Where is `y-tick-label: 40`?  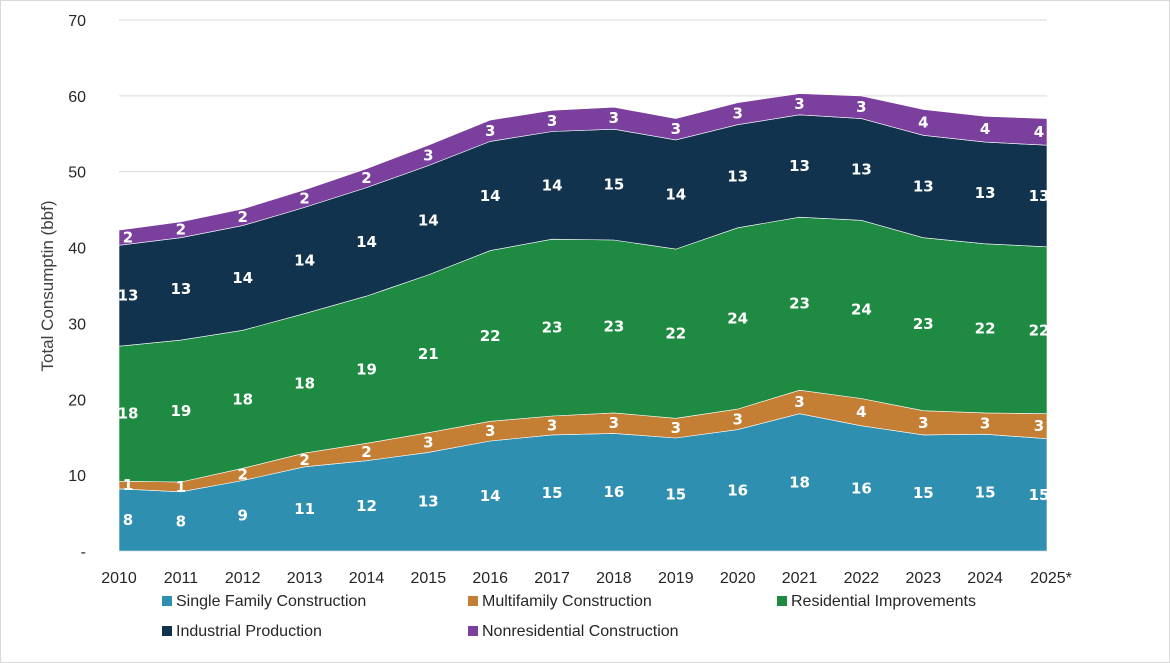
y-tick-label: 40 is located at coordinates (77, 249).